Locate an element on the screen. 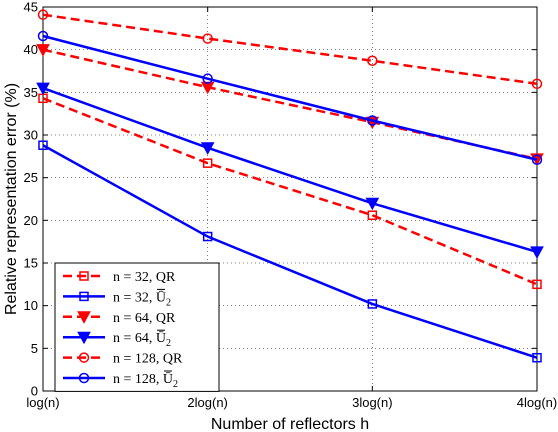  legend-entry: n = 64, QR is located at coordinates (119, 318).